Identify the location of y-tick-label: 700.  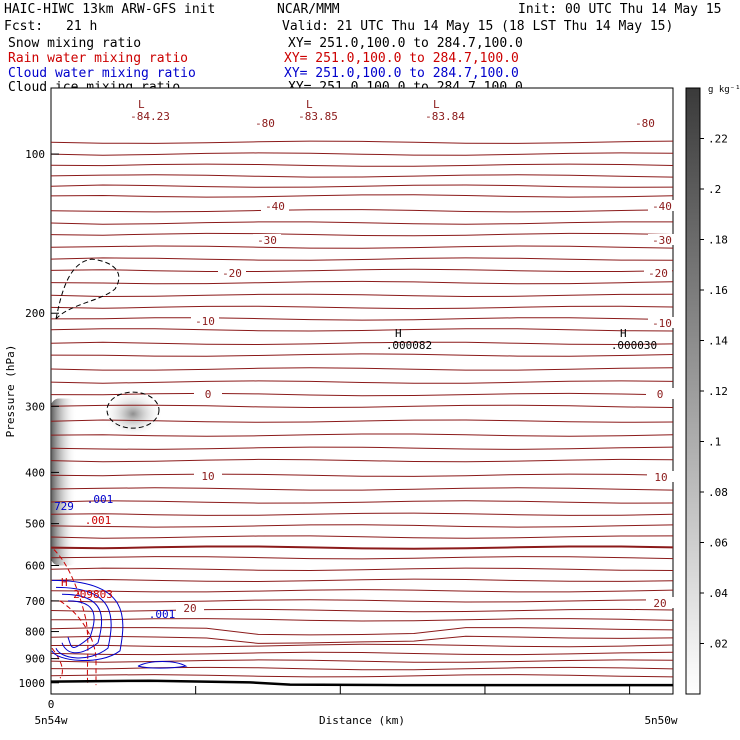
(35, 601).